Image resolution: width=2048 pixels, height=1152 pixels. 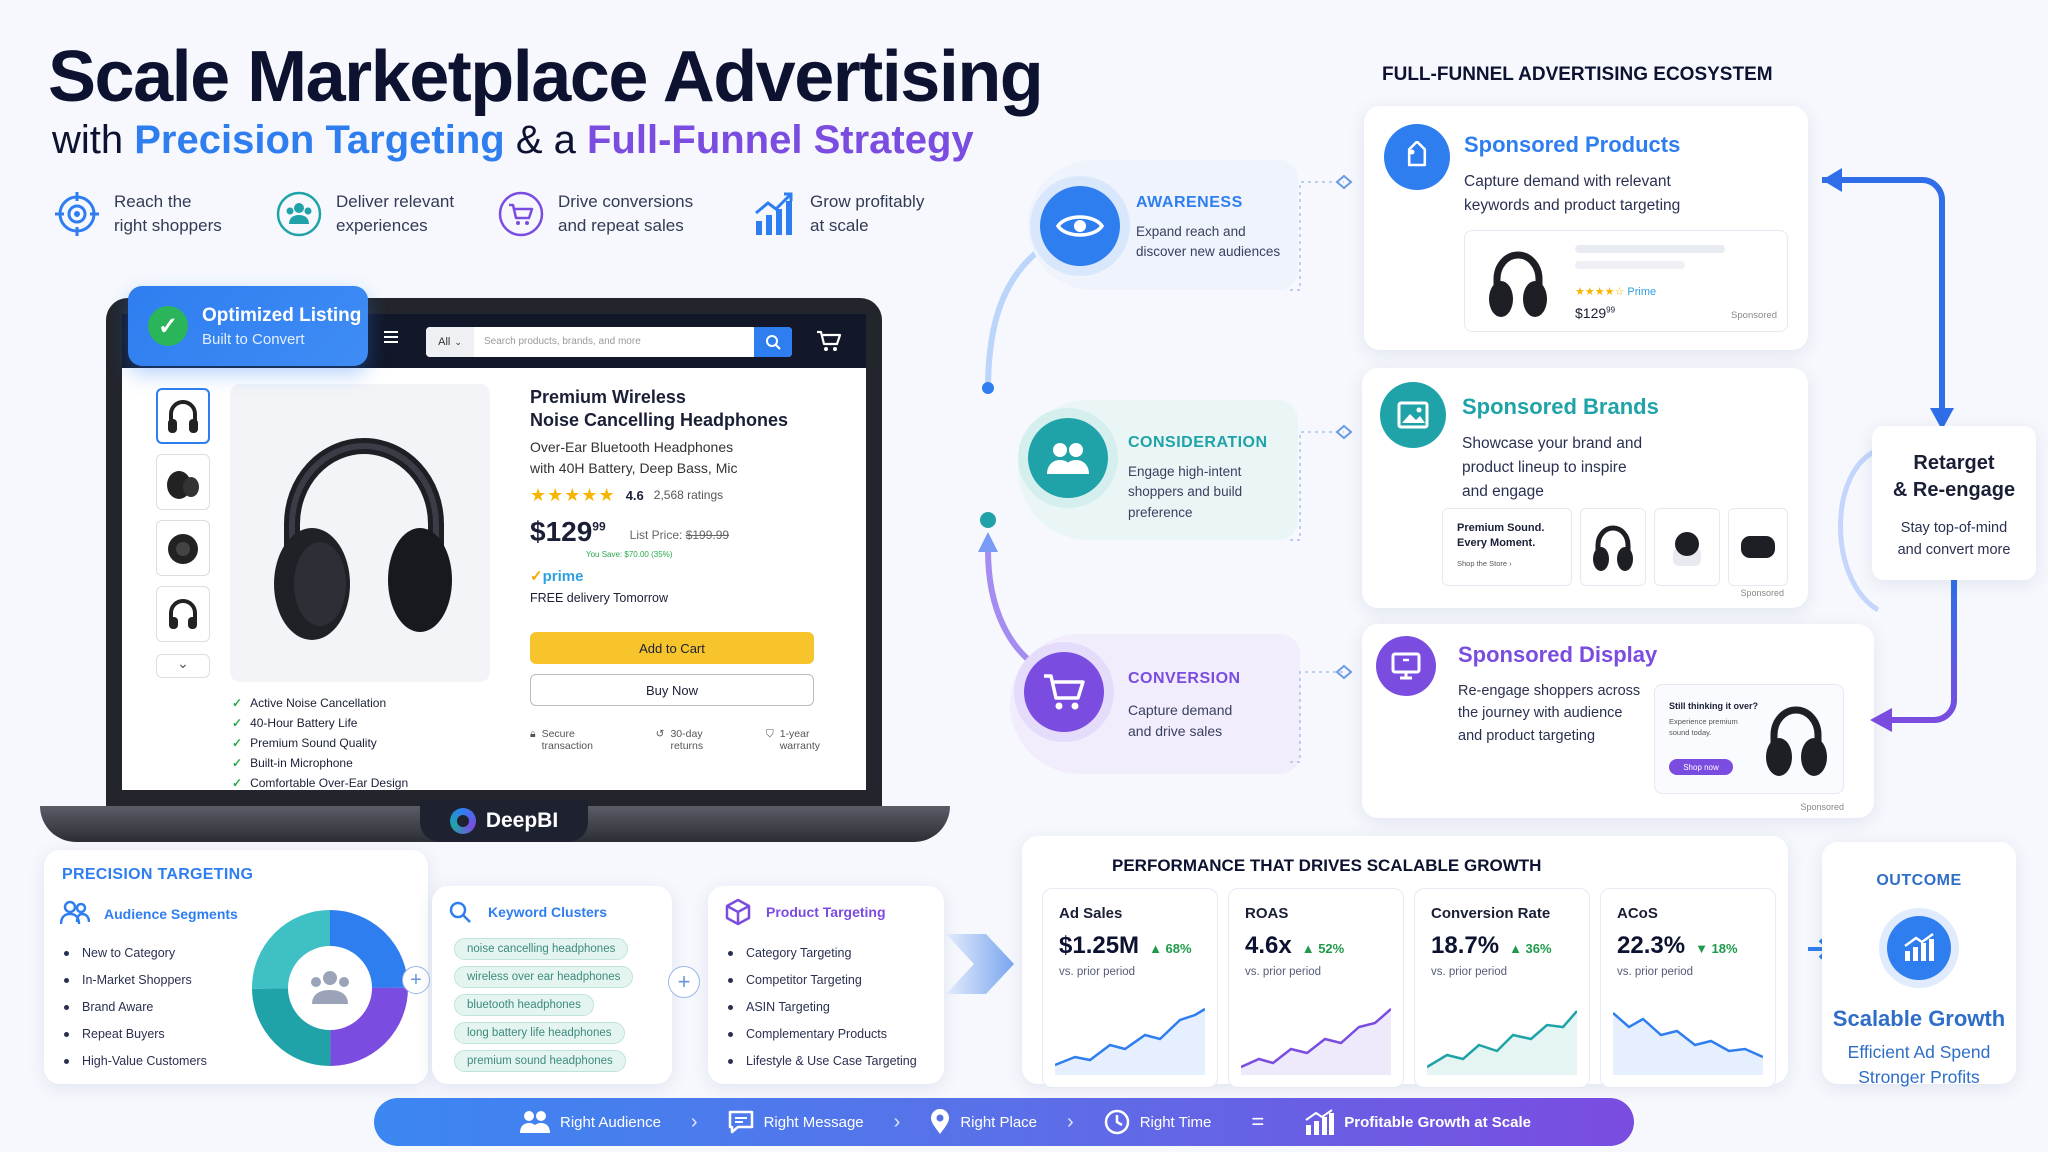 I want to click on search-scope-select: All ⌄, so click(x=450, y=342).